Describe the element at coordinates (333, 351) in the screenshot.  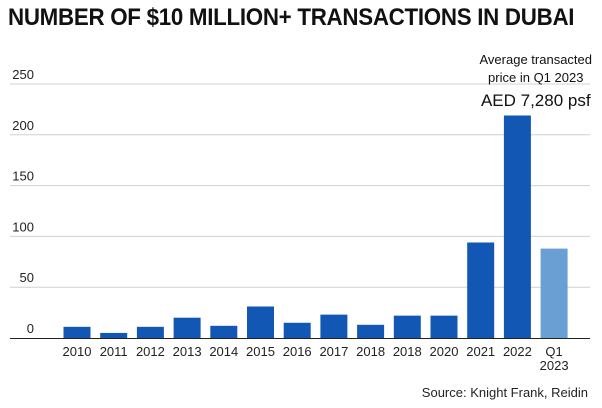
I see `x-tick-label: 2017` at that location.